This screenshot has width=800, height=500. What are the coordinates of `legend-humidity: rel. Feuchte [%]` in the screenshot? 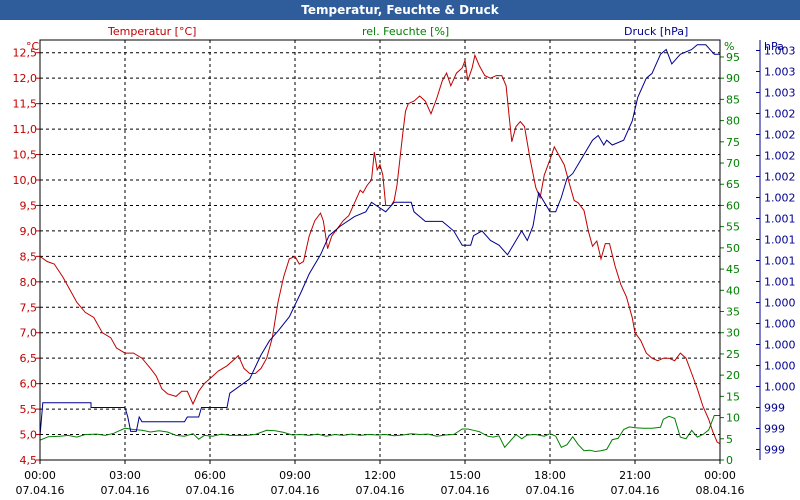 It's located at (405, 31).